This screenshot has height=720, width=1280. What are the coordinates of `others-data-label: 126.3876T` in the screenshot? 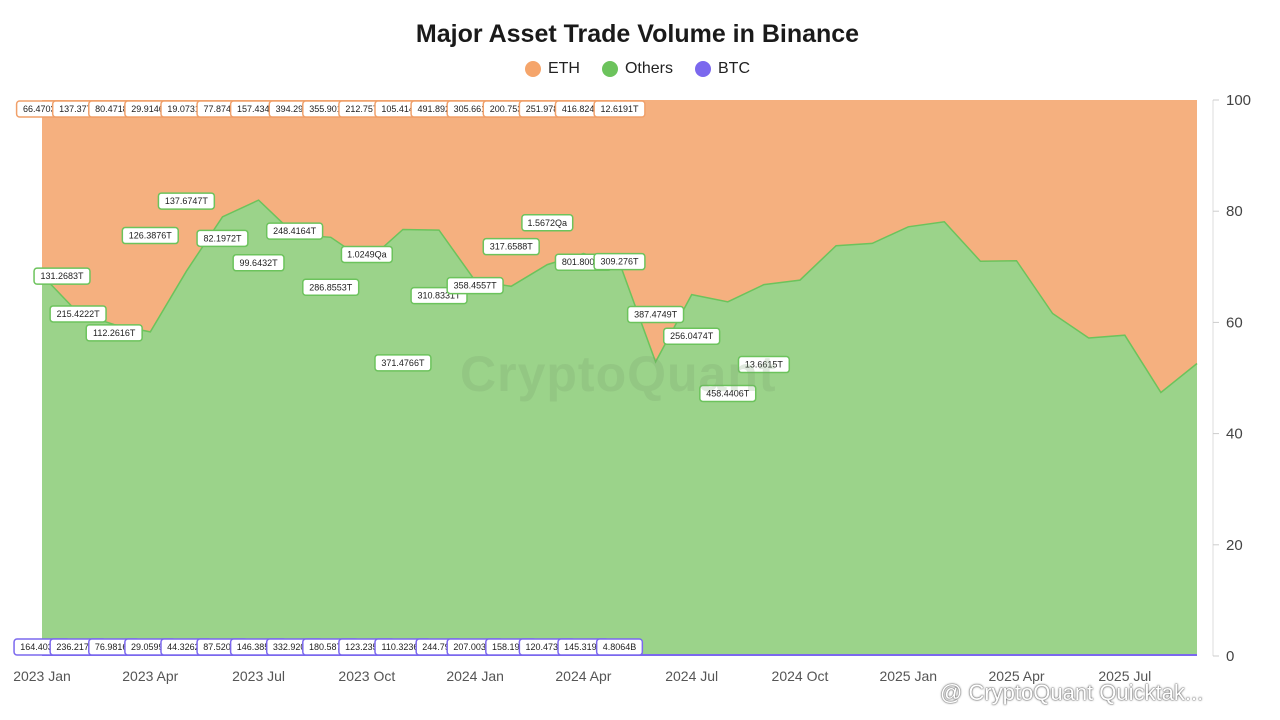 It's located at (150, 235).